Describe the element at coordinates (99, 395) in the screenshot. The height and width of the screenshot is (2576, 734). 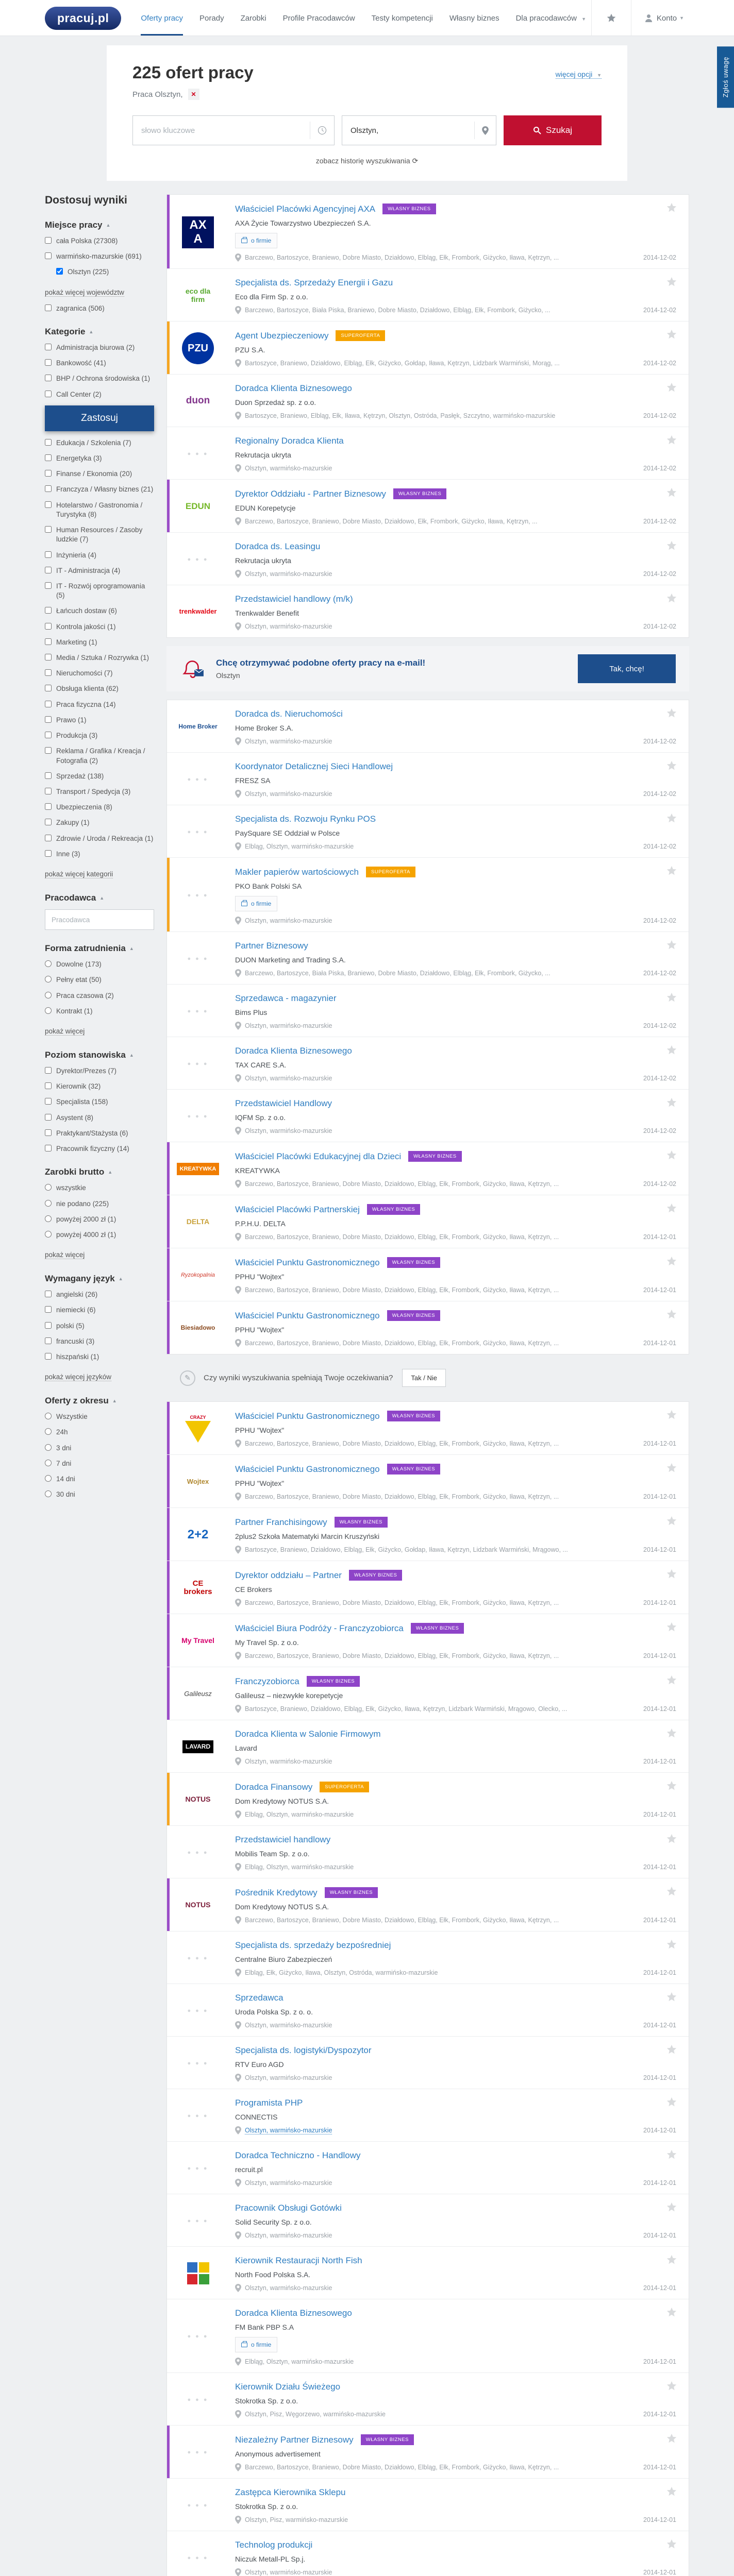
I see `filter-option: Call Center (2)` at that location.